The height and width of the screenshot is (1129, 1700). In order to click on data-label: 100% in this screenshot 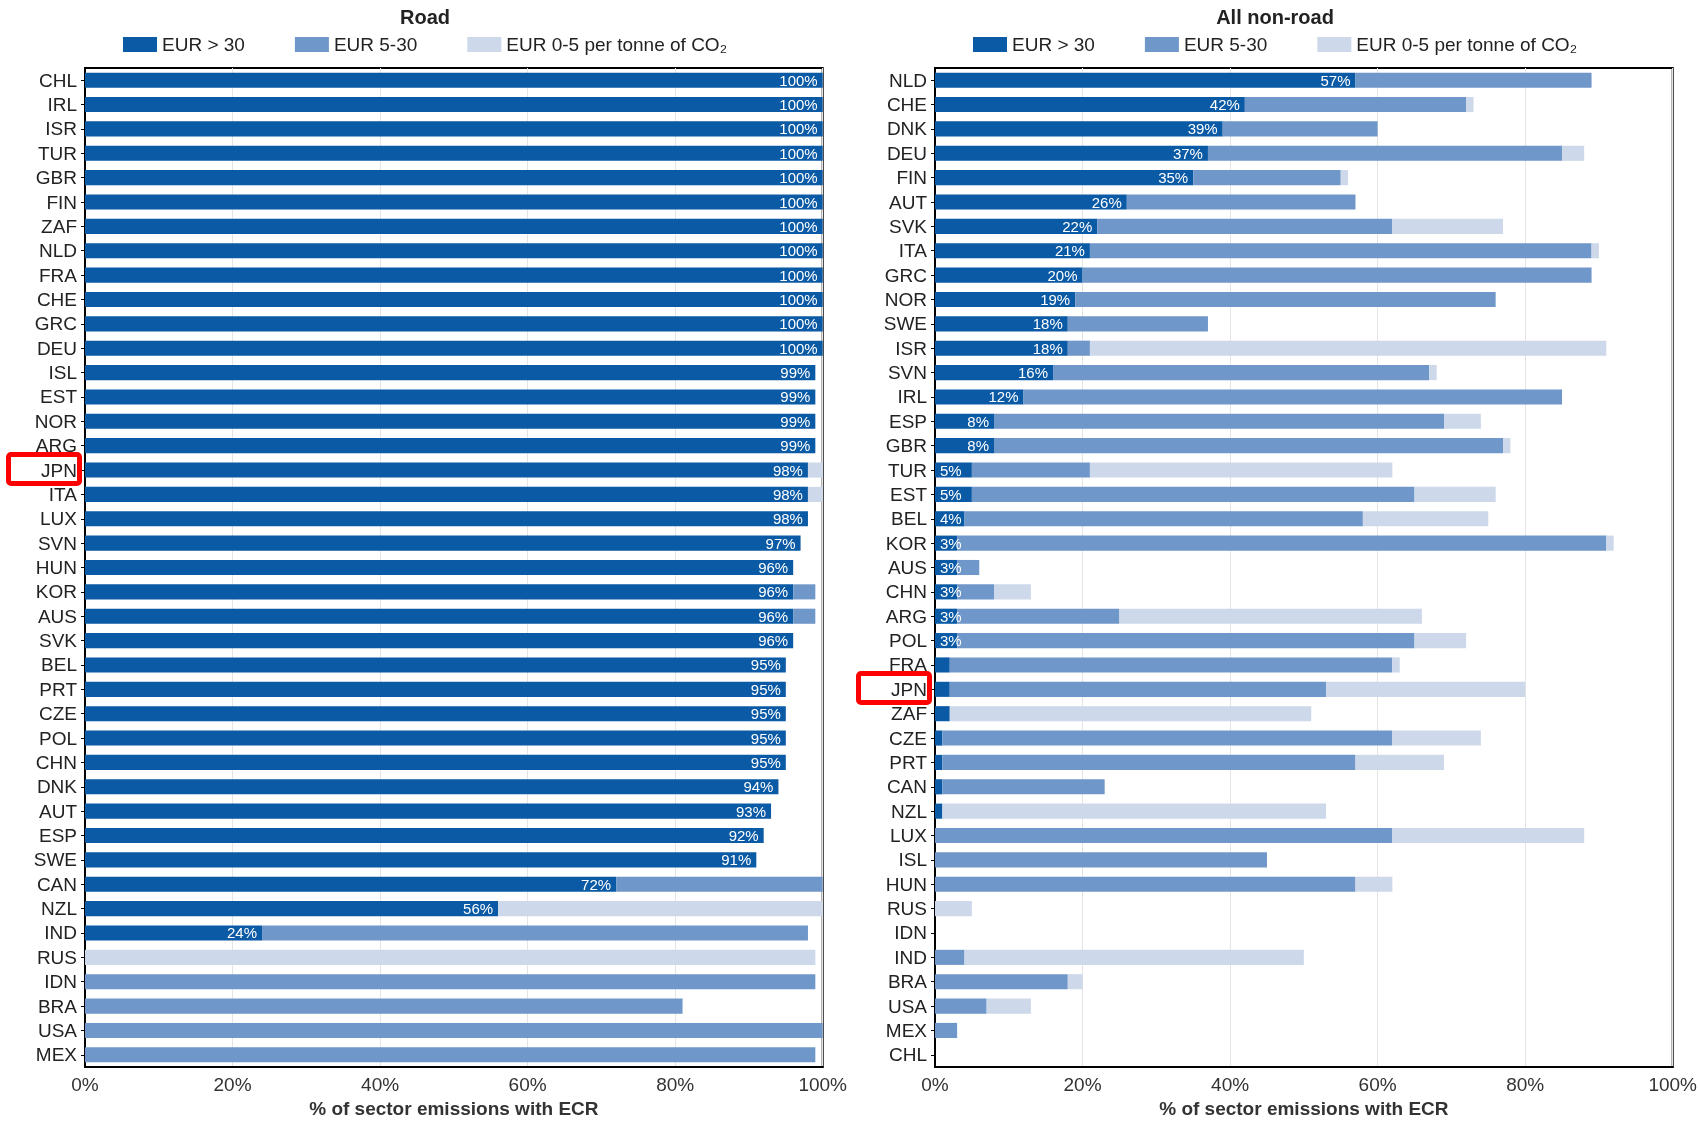, I will do `click(798, 251)`.